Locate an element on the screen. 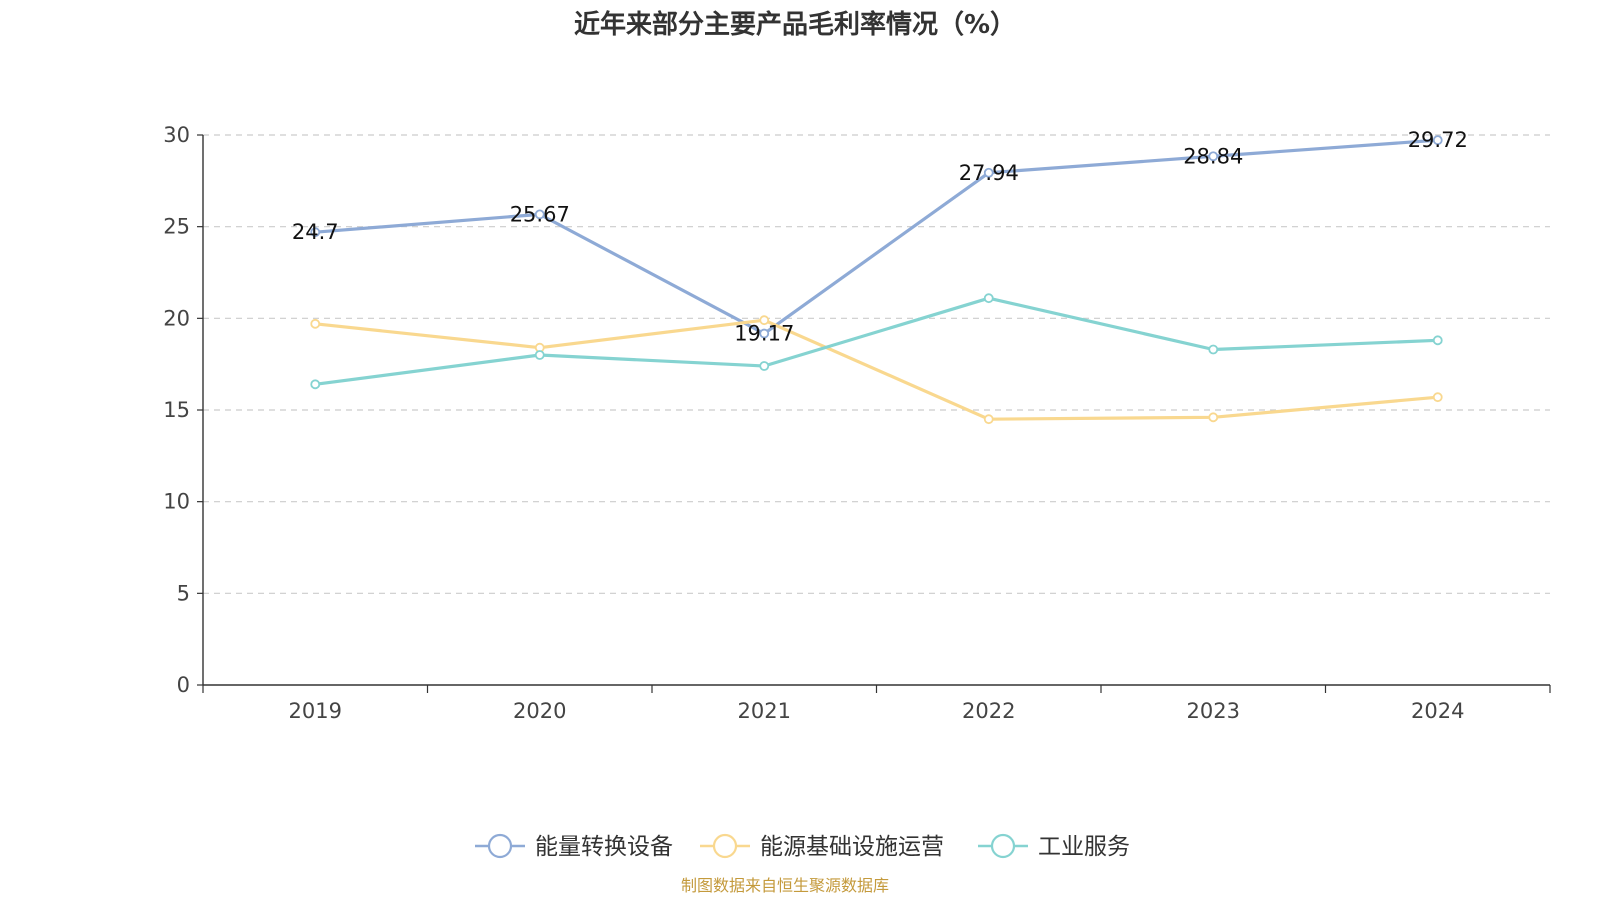  legend-item: 能源基础设施运营 is located at coordinates (822, 846).